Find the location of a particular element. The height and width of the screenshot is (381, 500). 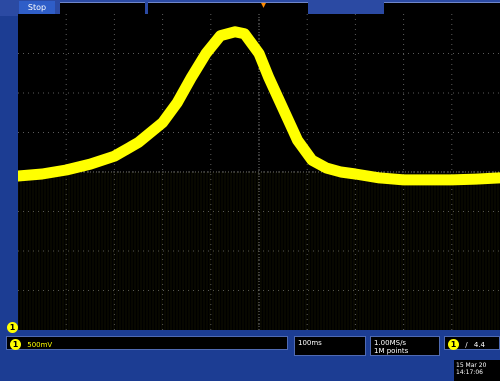

trigger-readout: 1 / 4.4 is located at coordinates (472, 343).